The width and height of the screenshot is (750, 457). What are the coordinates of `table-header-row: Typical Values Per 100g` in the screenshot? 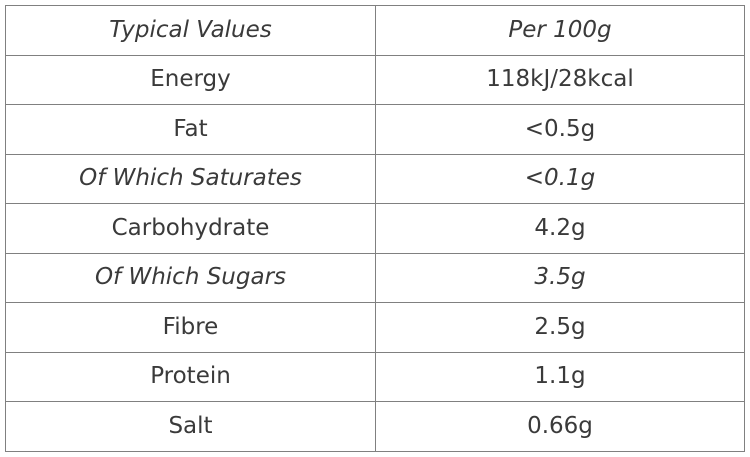 It's located at (375, 30).